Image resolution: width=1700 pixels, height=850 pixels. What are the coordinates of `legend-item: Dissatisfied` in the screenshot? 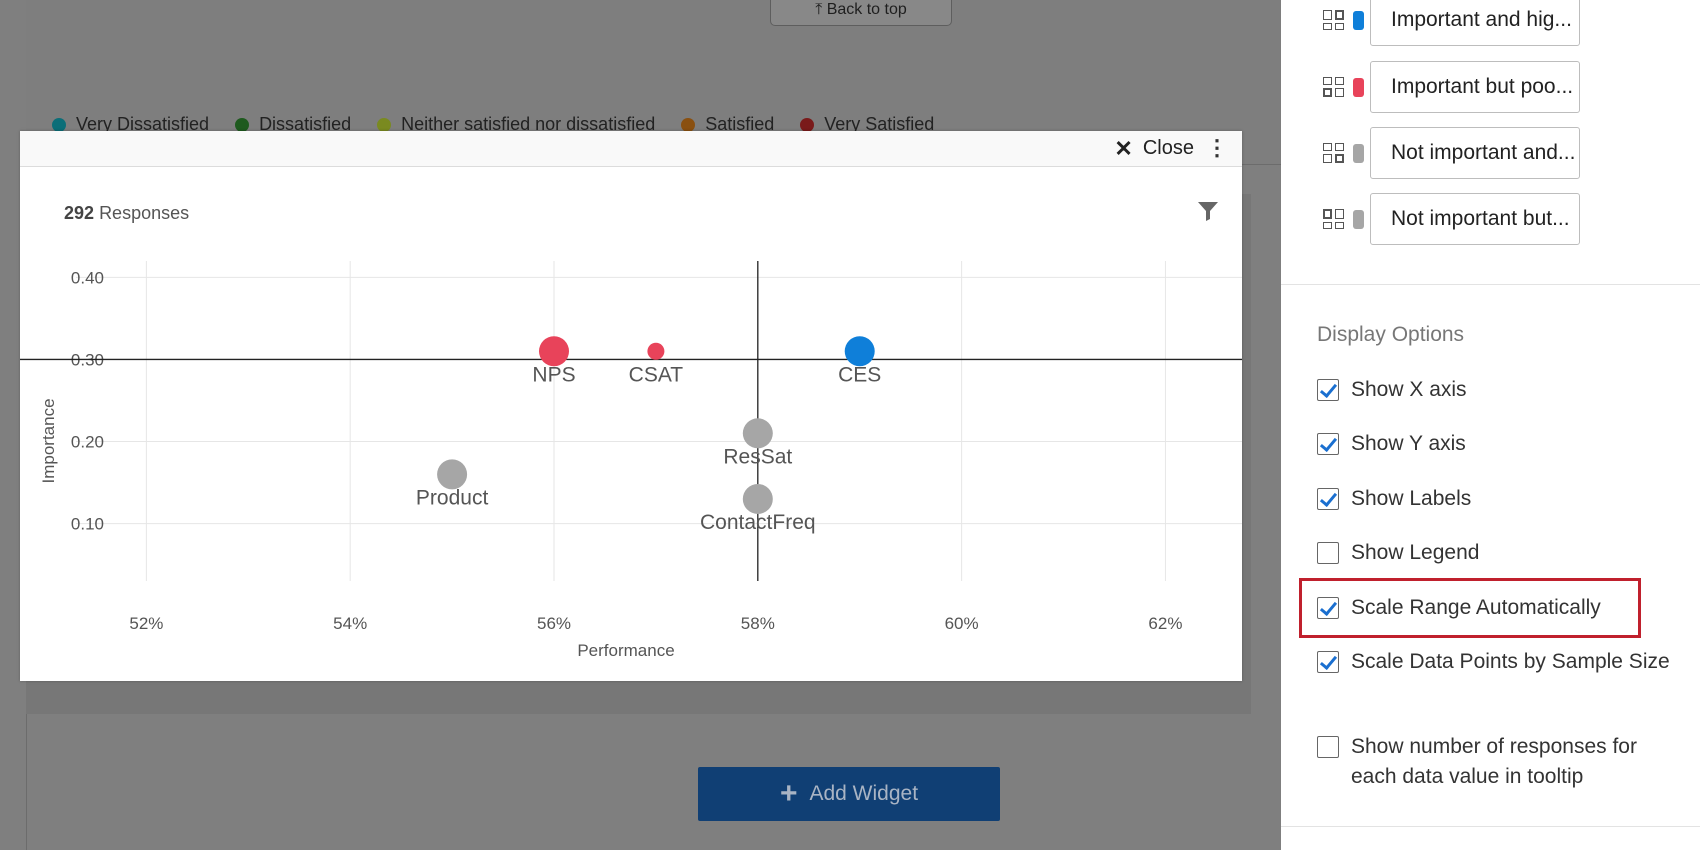 It's located at (293, 124).